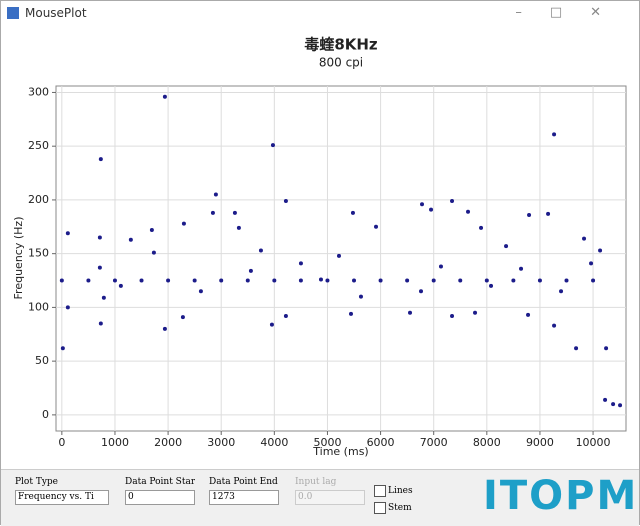 The image size is (640, 526). Describe the element at coordinates (434, 442) in the screenshot. I see `x-tick-label: 7000` at that location.